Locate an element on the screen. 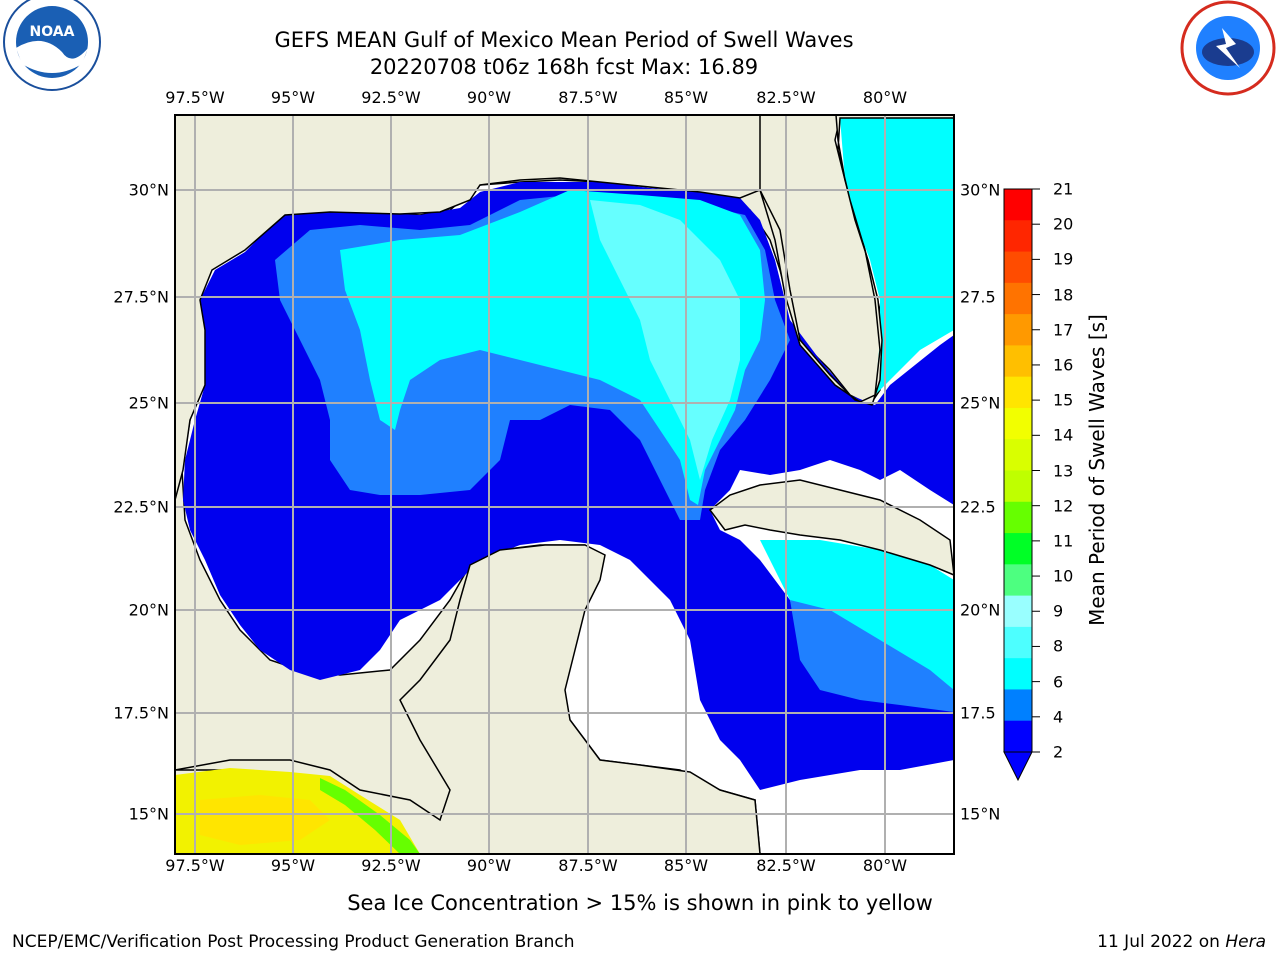 The height and width of the screenshot is (960, 1280). y-tick-label-right: 15°N is located at coordinates (980, 814).